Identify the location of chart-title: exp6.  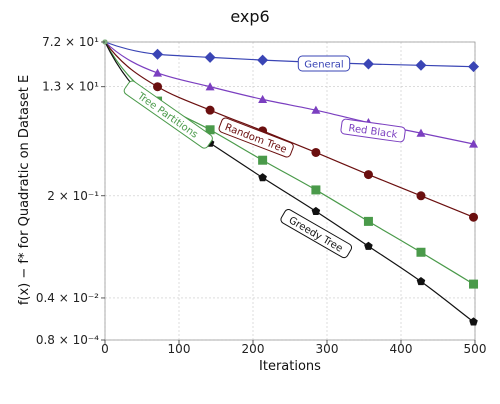
(249, 16).